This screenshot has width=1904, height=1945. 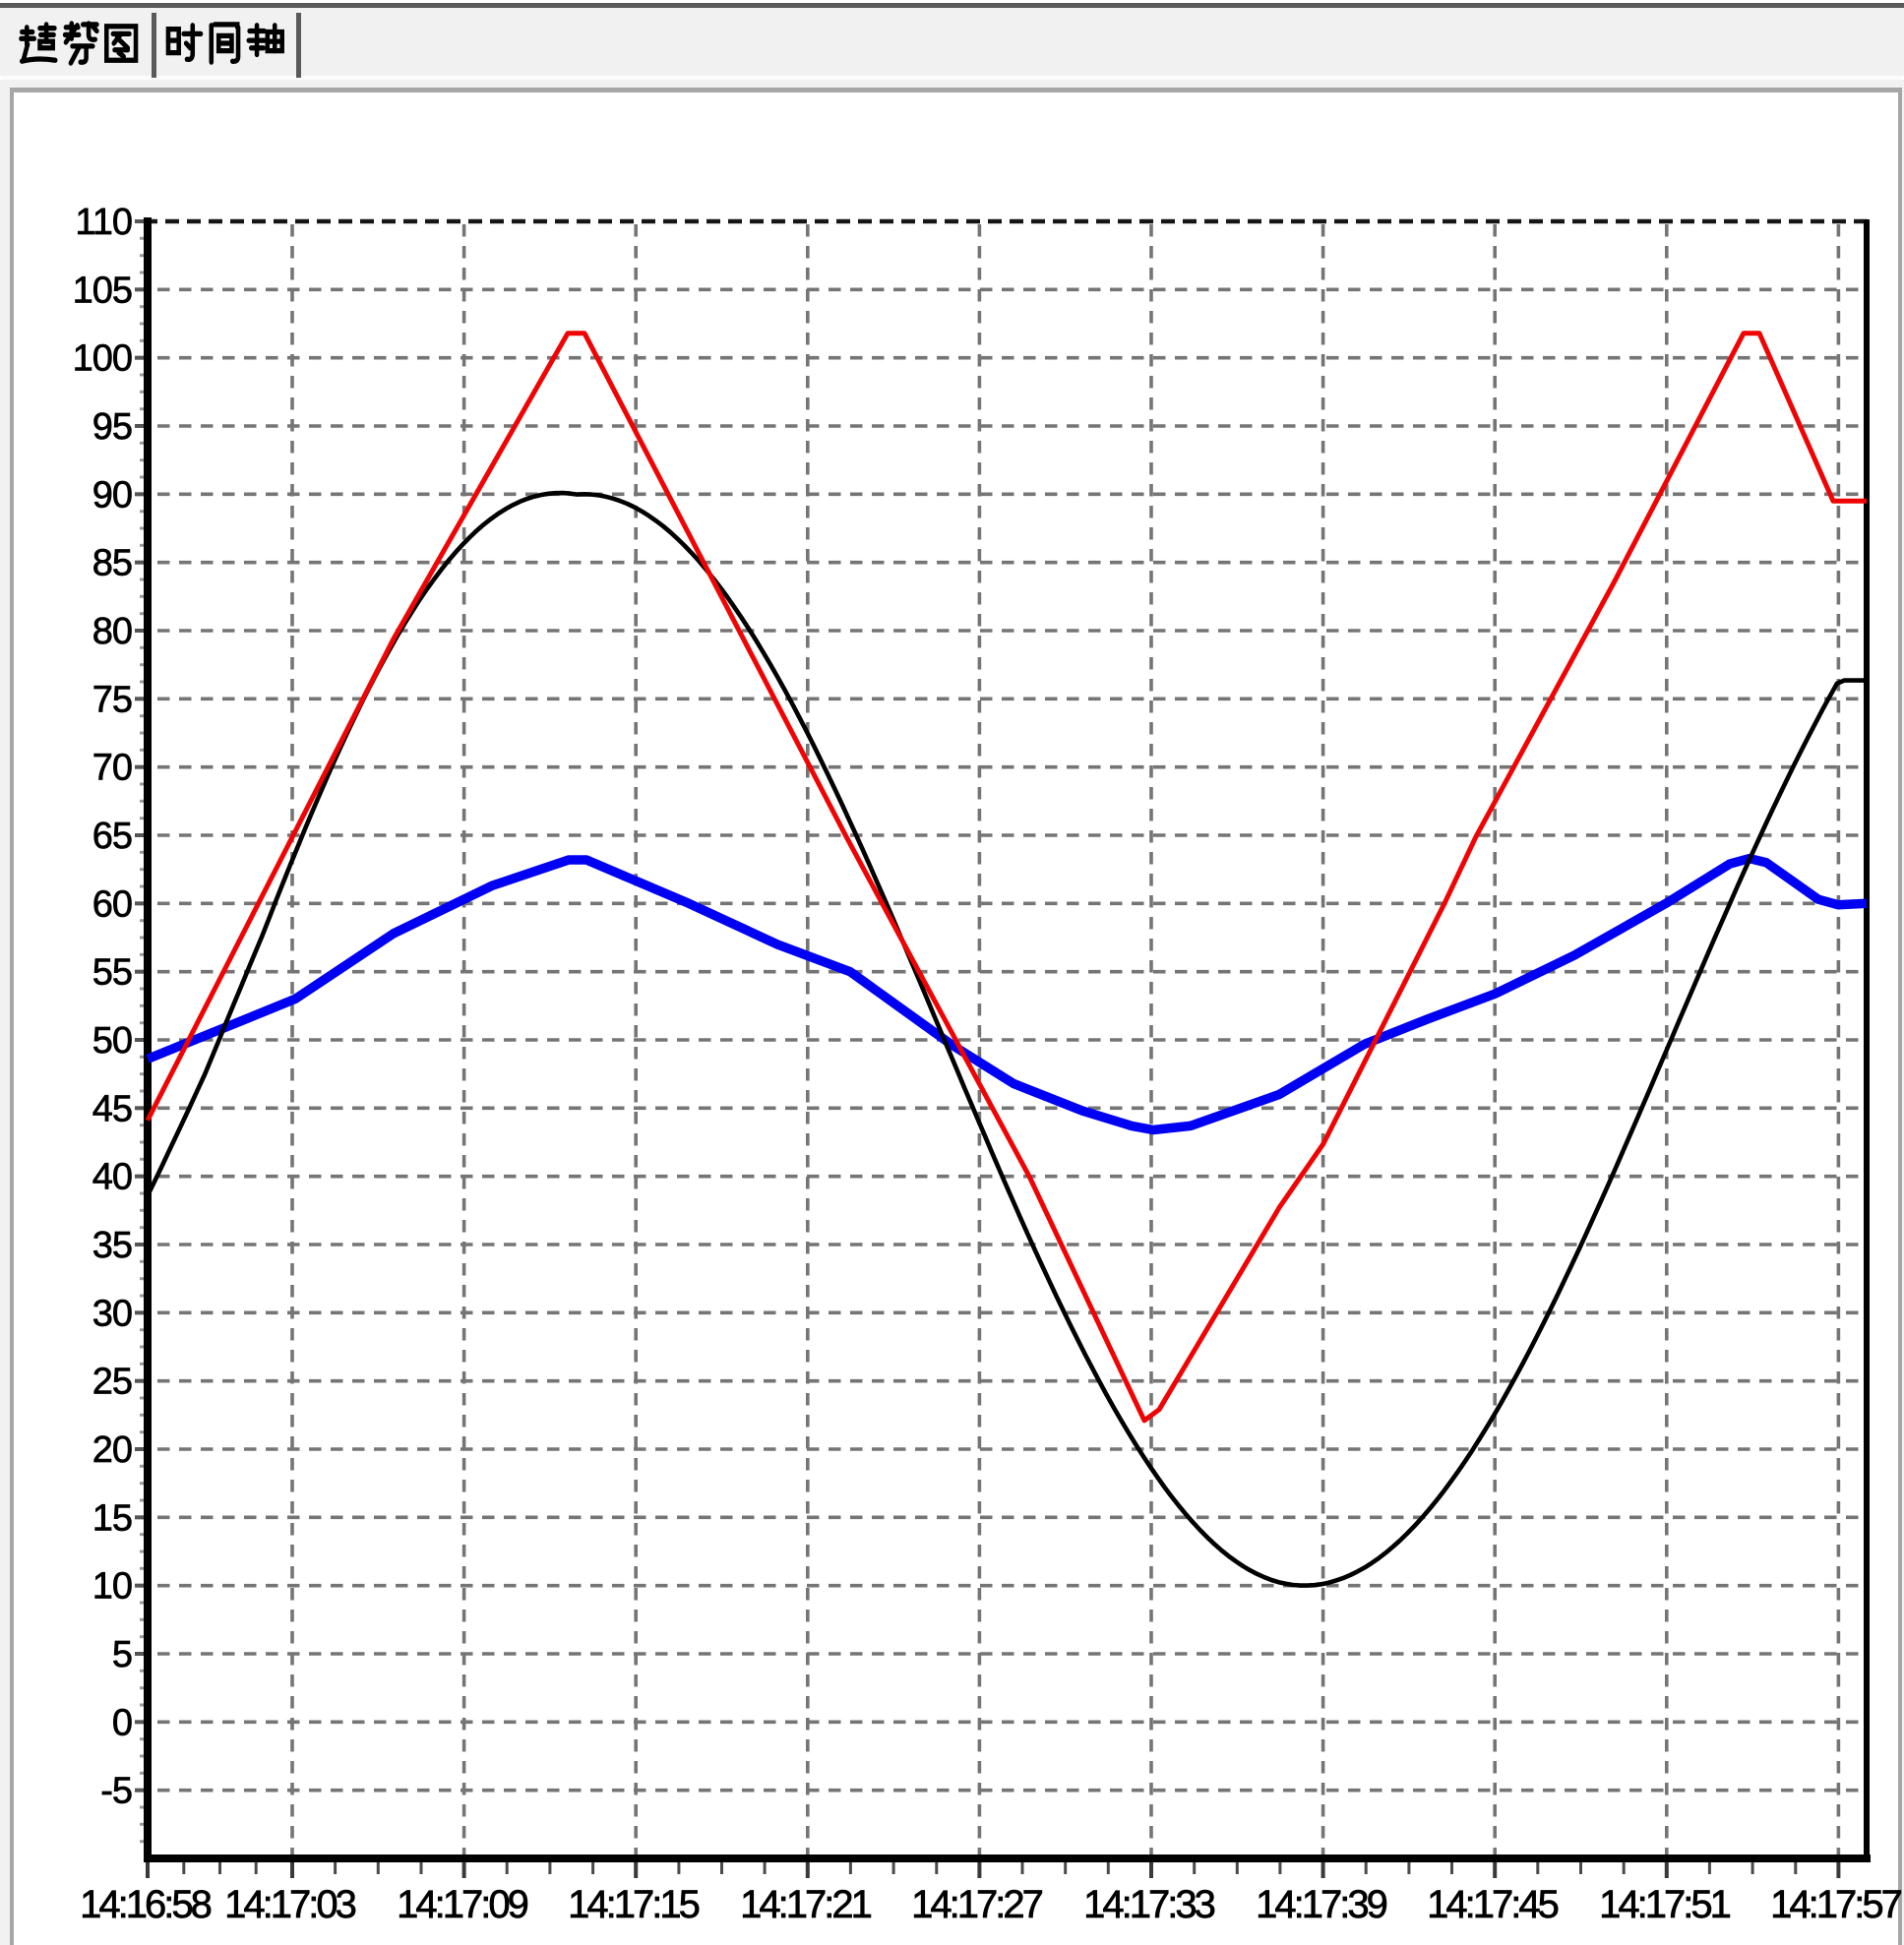 I want to click on svg-text: 60, so click(x=112, y=904).